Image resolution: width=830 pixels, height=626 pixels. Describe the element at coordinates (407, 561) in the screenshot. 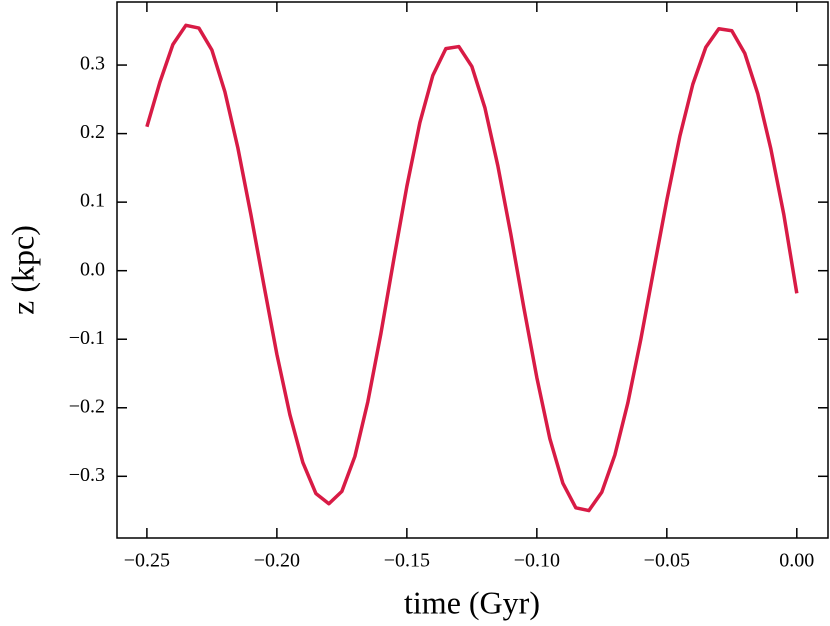

I see `x-tick-label: −0.15` at that location.